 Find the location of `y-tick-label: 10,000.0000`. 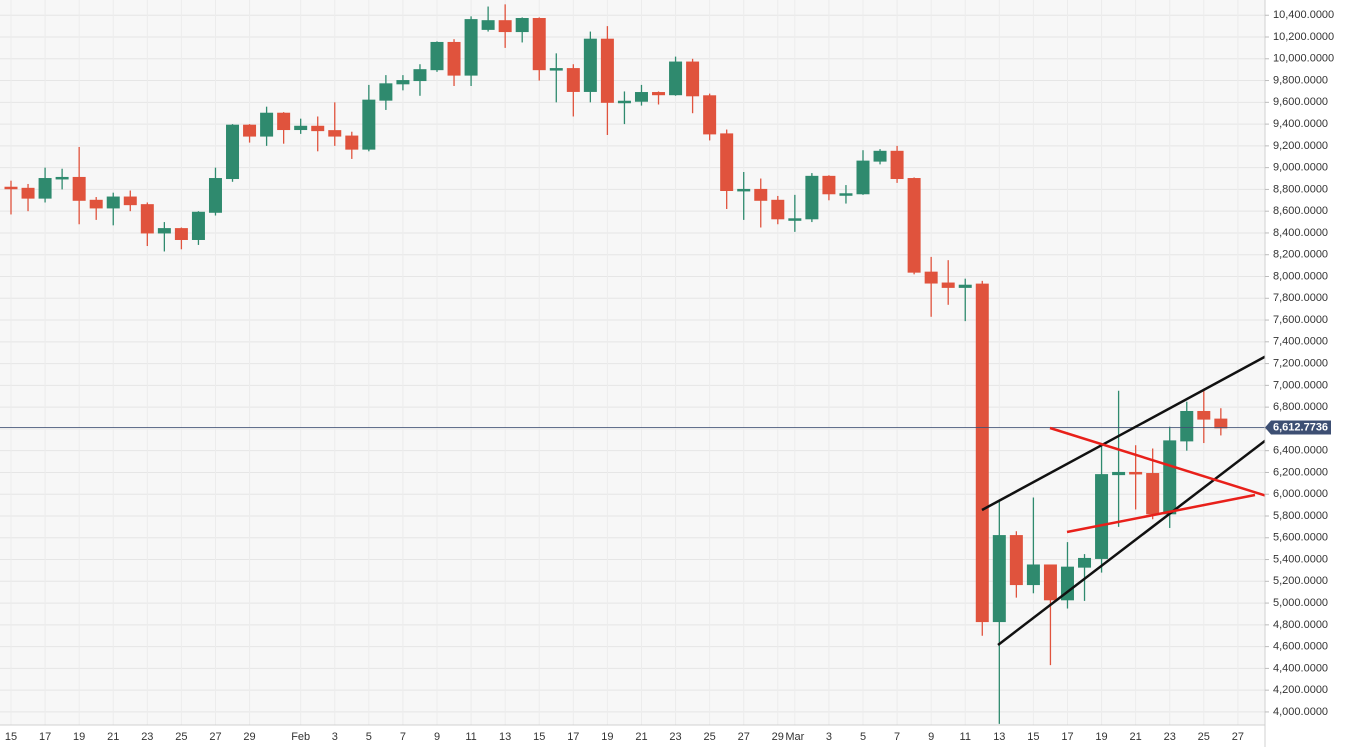

y-tick-label: 10,000.0000 is located at coordinates (1303, 59).